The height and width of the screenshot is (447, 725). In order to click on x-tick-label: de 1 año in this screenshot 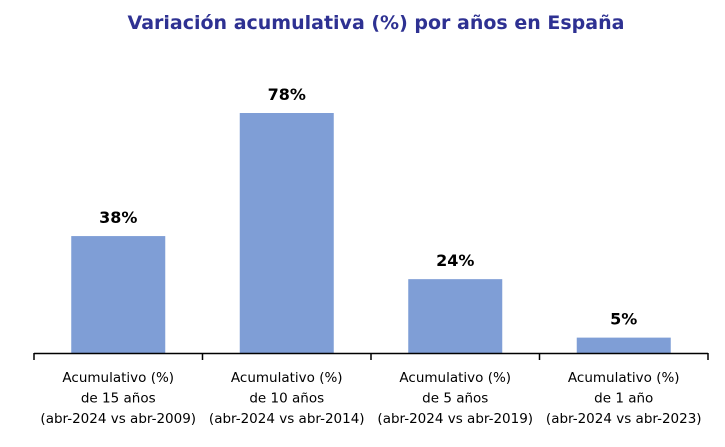, I will do `click(623, 399)`.